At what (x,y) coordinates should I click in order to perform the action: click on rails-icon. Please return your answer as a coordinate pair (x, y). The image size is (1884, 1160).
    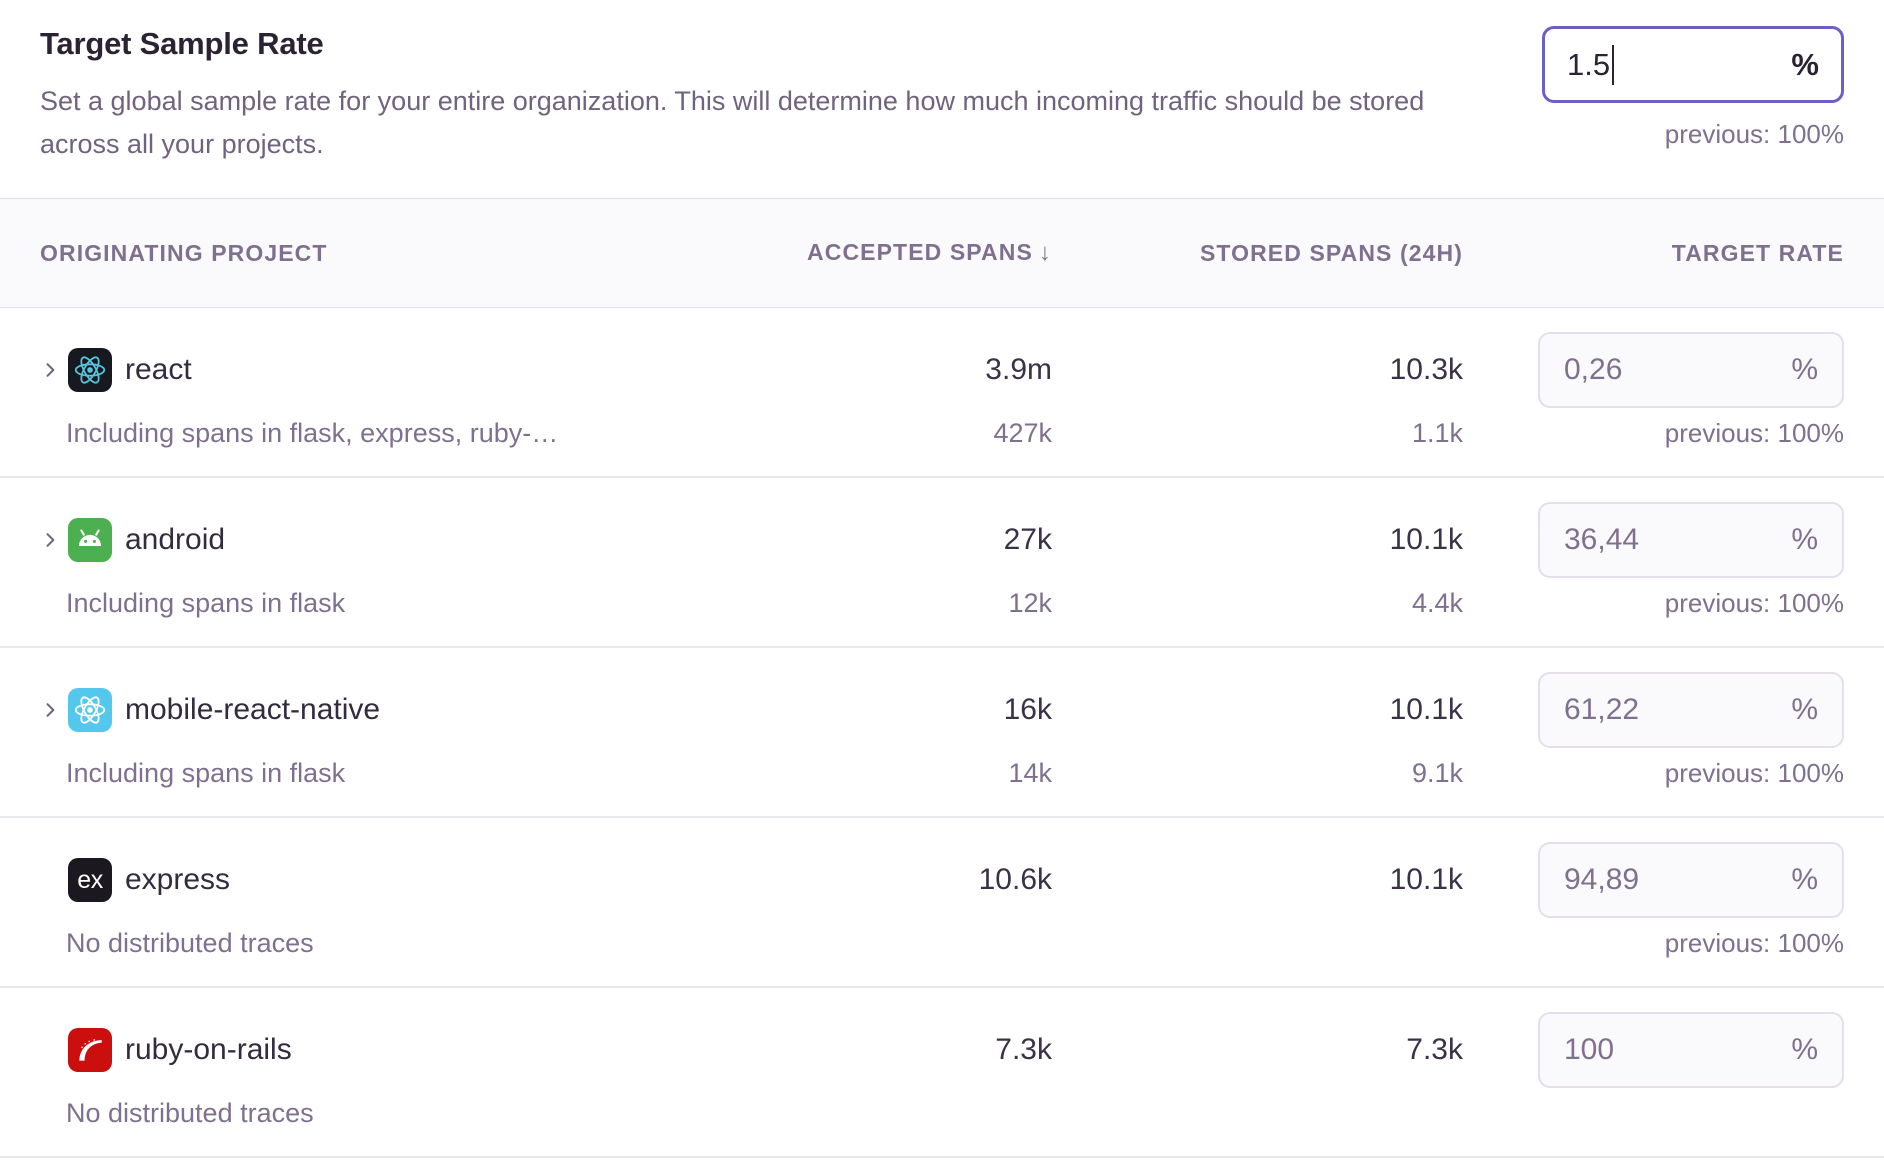
    Looking at the image, I should click on (90, 1050).